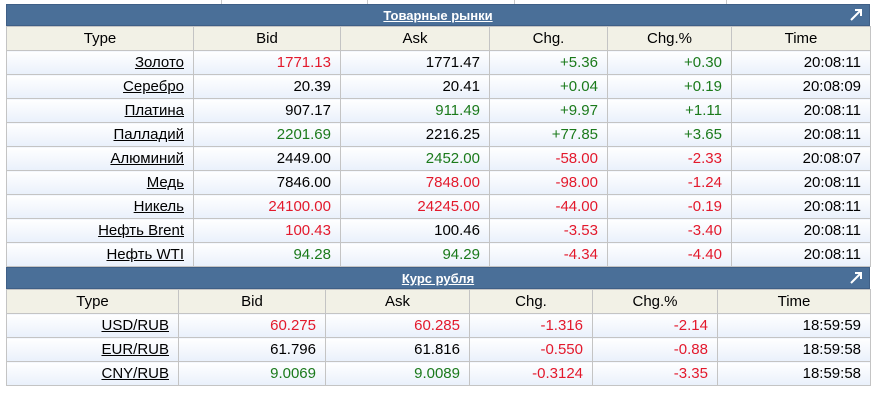 This screenshot has height=400, width=876. What do you see at coordinates (100, 206) in the screenshot?
I see `instrument-link: Никель` at bounding box center [100, 206].